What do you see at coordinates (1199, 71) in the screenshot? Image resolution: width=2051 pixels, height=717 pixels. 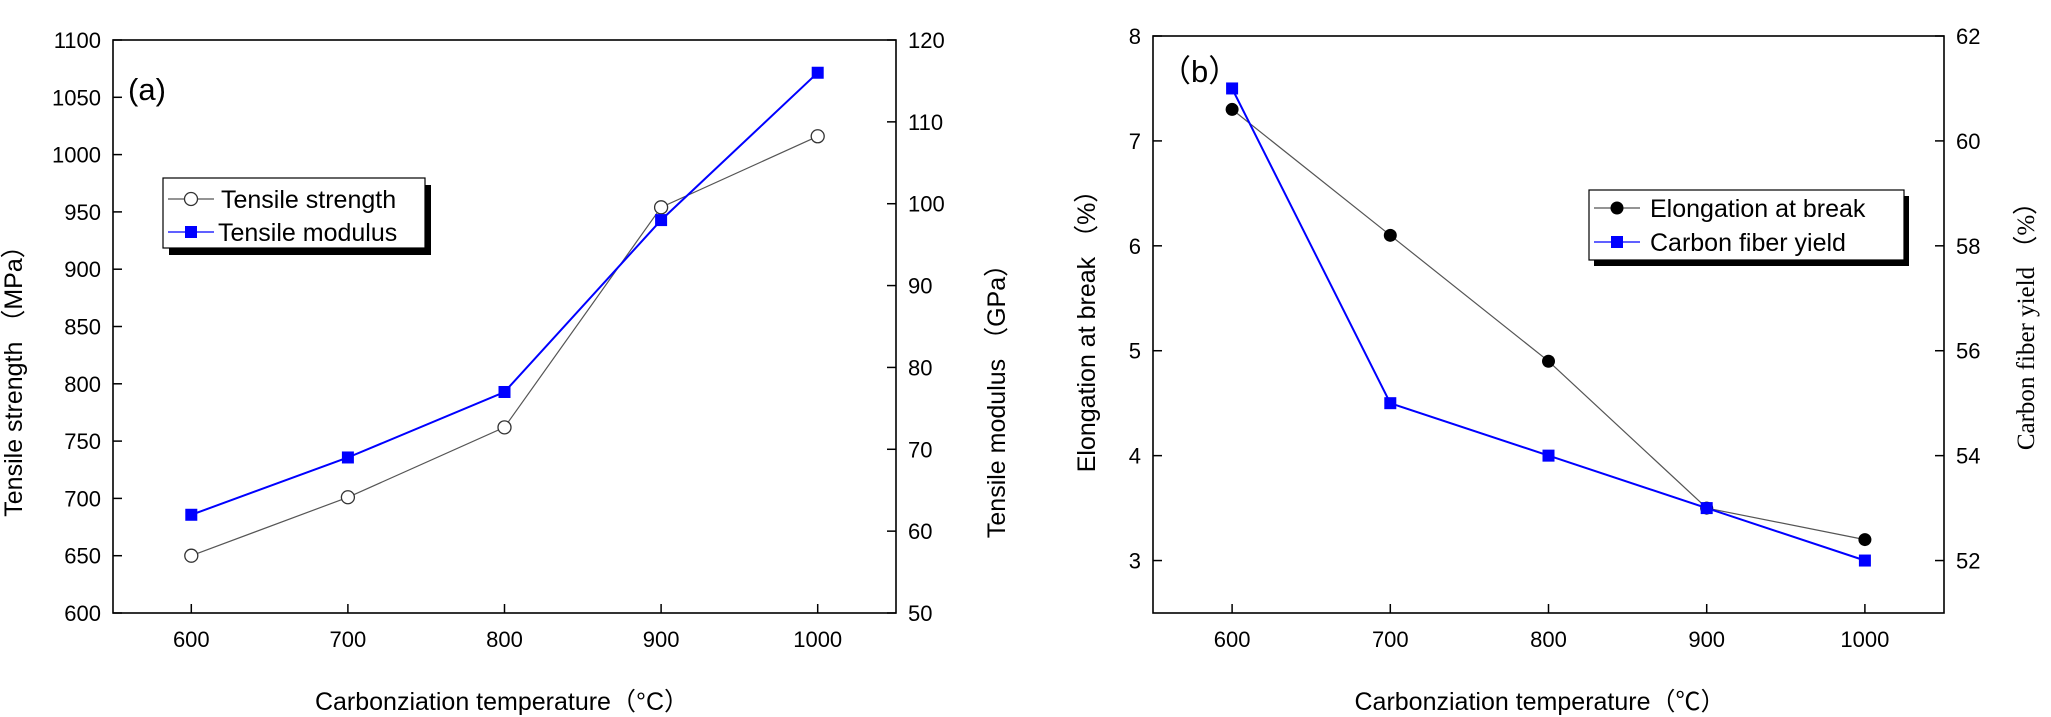 I see `panel-label-b: （b）` at bounding box center [1199, 71].